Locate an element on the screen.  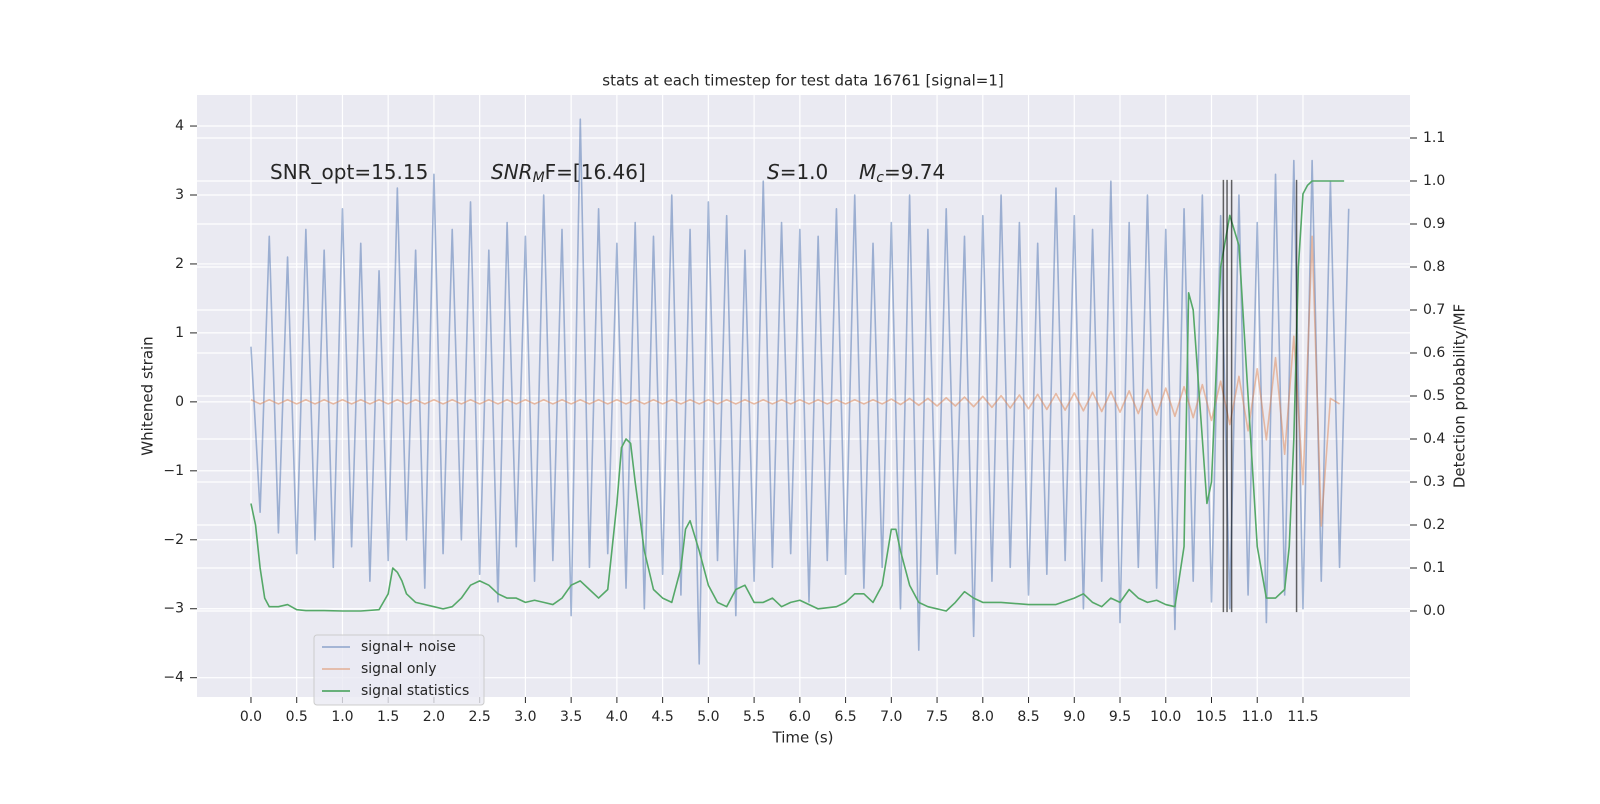
x-tick-label: 9.5 is located at coordinates (1120, 717).